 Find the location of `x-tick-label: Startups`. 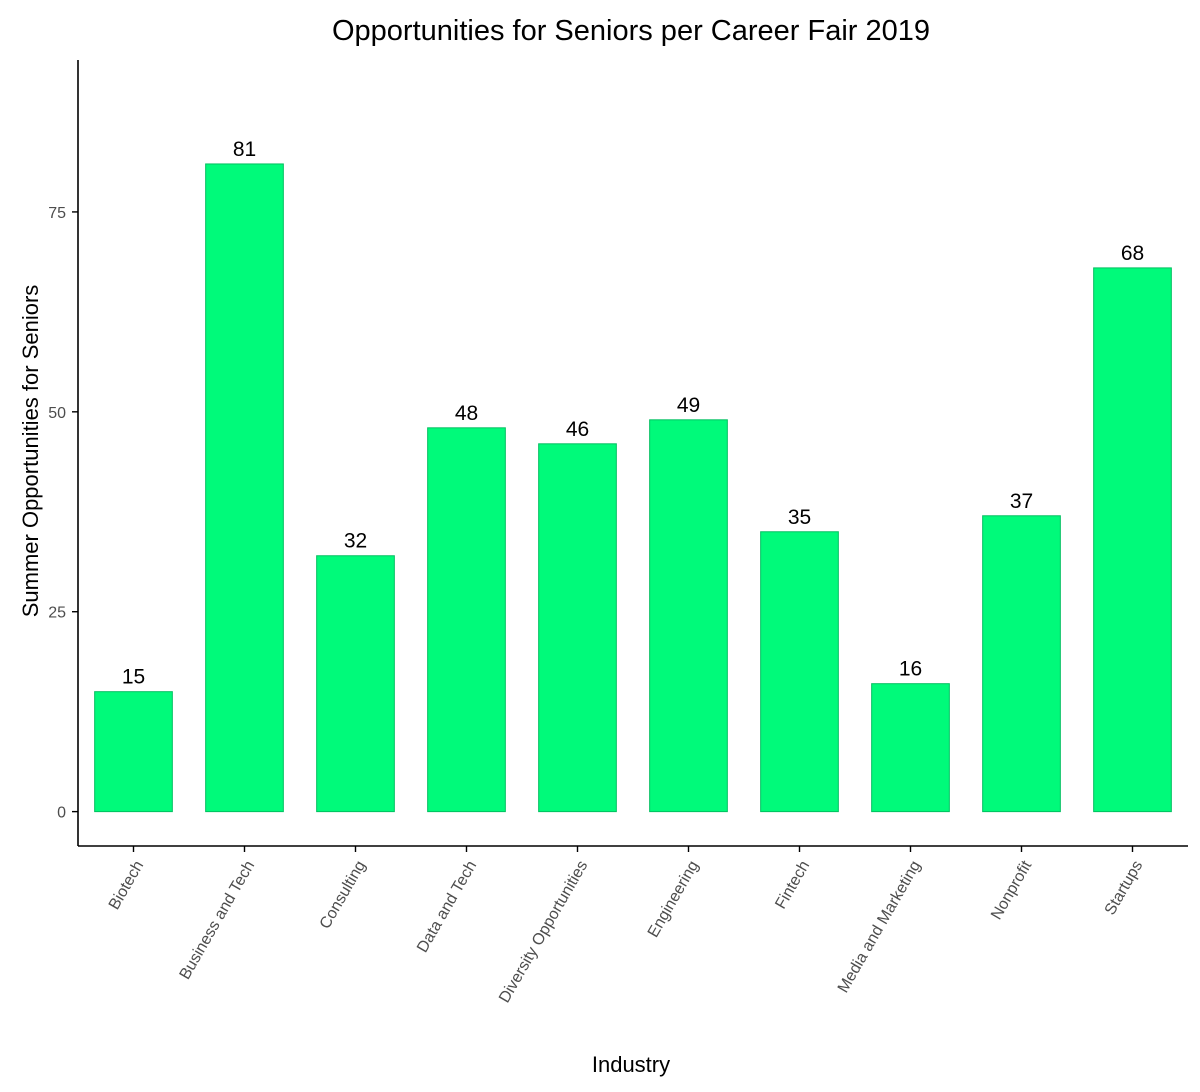

x-tick-label: Startups is located at coordinates (1124, 888).